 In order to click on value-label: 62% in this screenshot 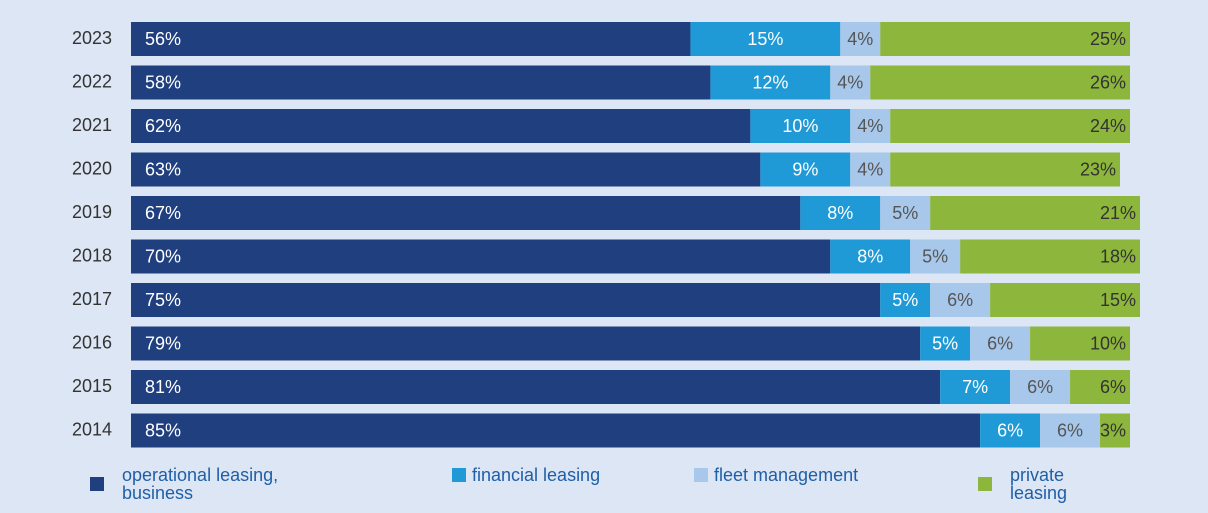, I will do `click(163, 126)`.